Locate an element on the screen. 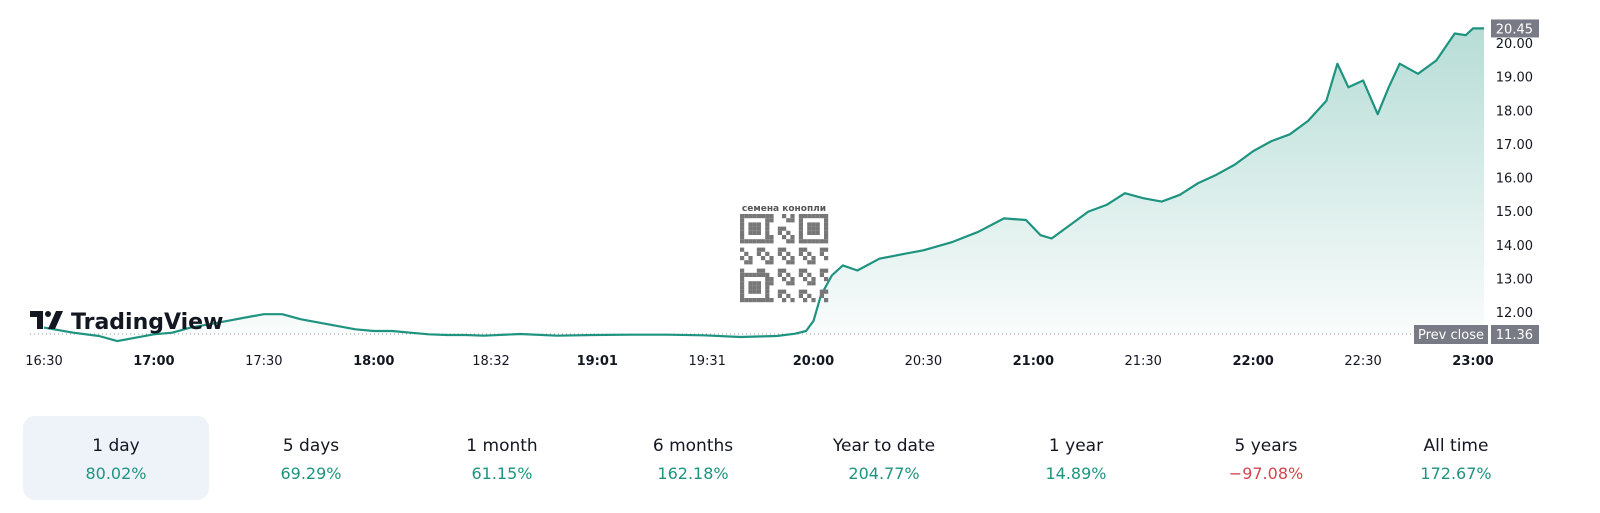 This screenshot has width=1600, height=513. period-tab: 1 year 14.89% is located at coordinates (1076, 458).